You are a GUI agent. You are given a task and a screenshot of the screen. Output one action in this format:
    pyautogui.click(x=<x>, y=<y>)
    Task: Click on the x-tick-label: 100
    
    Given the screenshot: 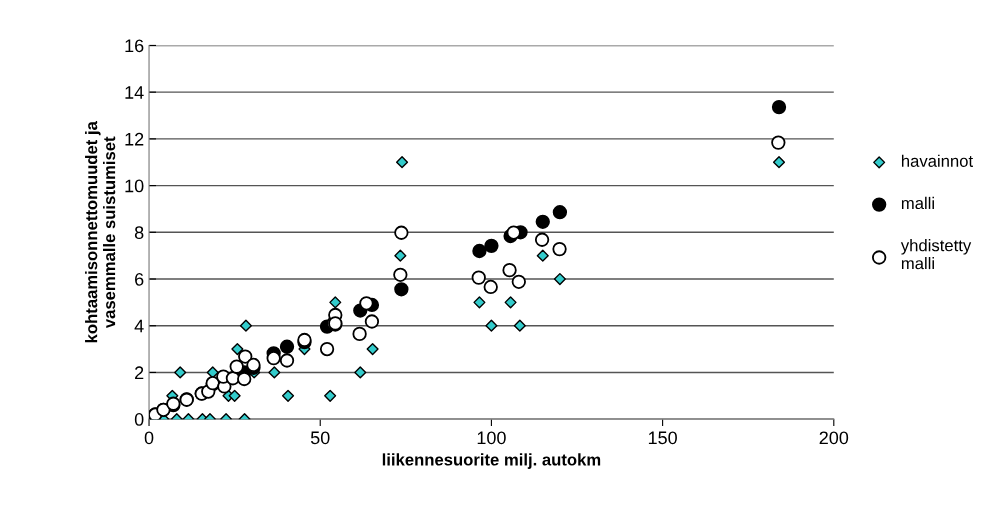 What is the action you would take?
    pyautogui.click(x=491, y=438)
    